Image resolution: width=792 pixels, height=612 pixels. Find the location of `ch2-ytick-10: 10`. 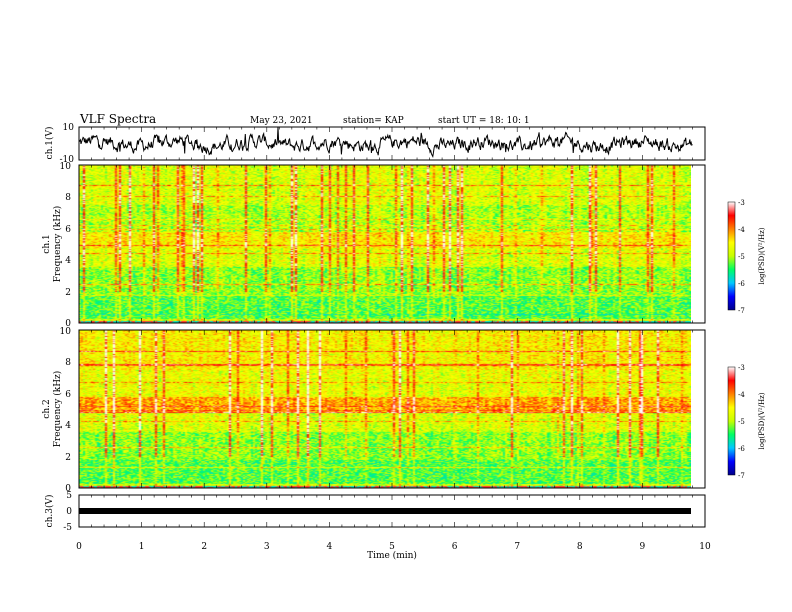

ch2-ytick-10: 10 is located at coordinates (66, 332).